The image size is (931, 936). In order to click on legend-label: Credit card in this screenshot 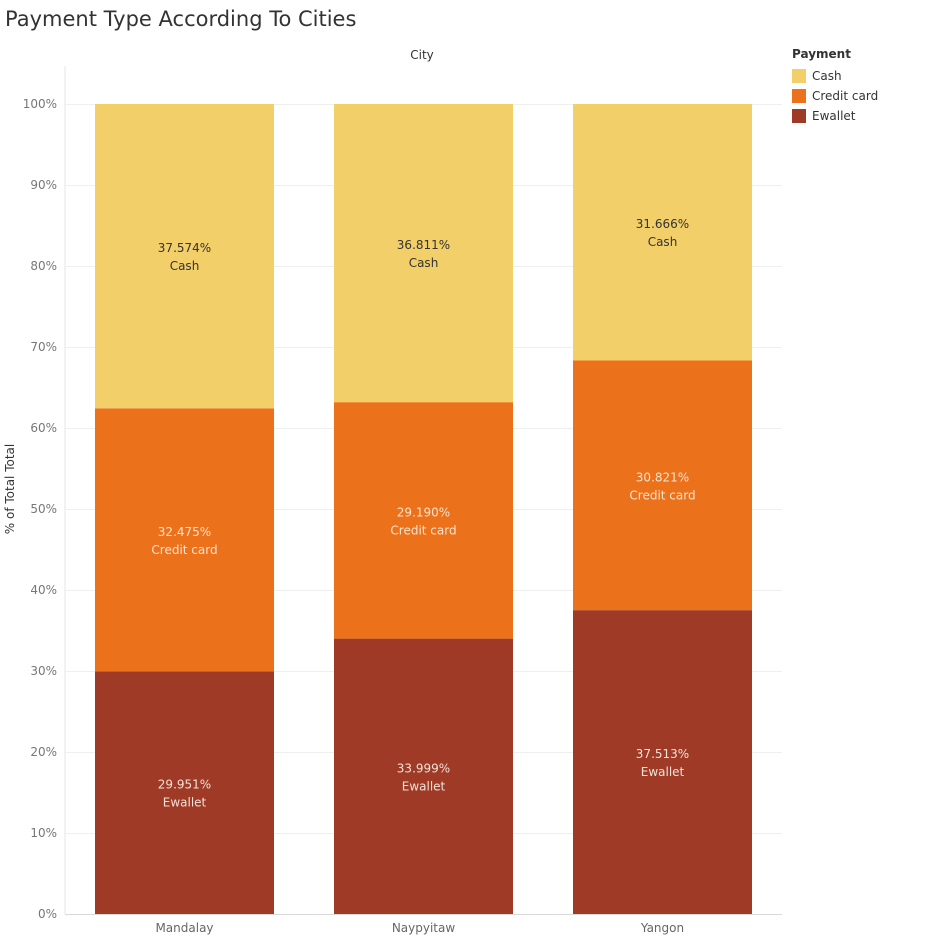, I will do `click(845, 96)`.